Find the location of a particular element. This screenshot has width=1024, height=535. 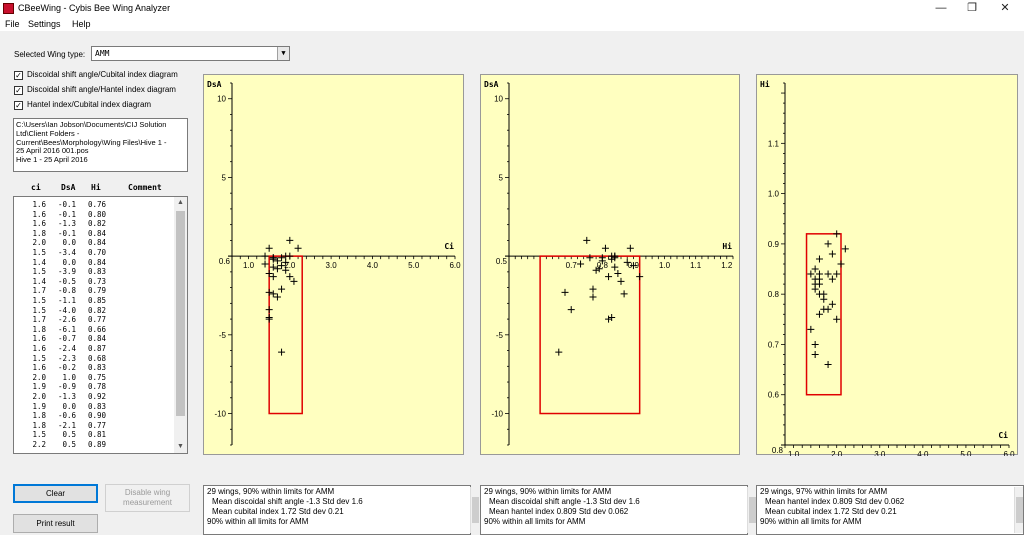

list-item: 1.6 -0.7 0.84 is located at coordinates (94, 338).